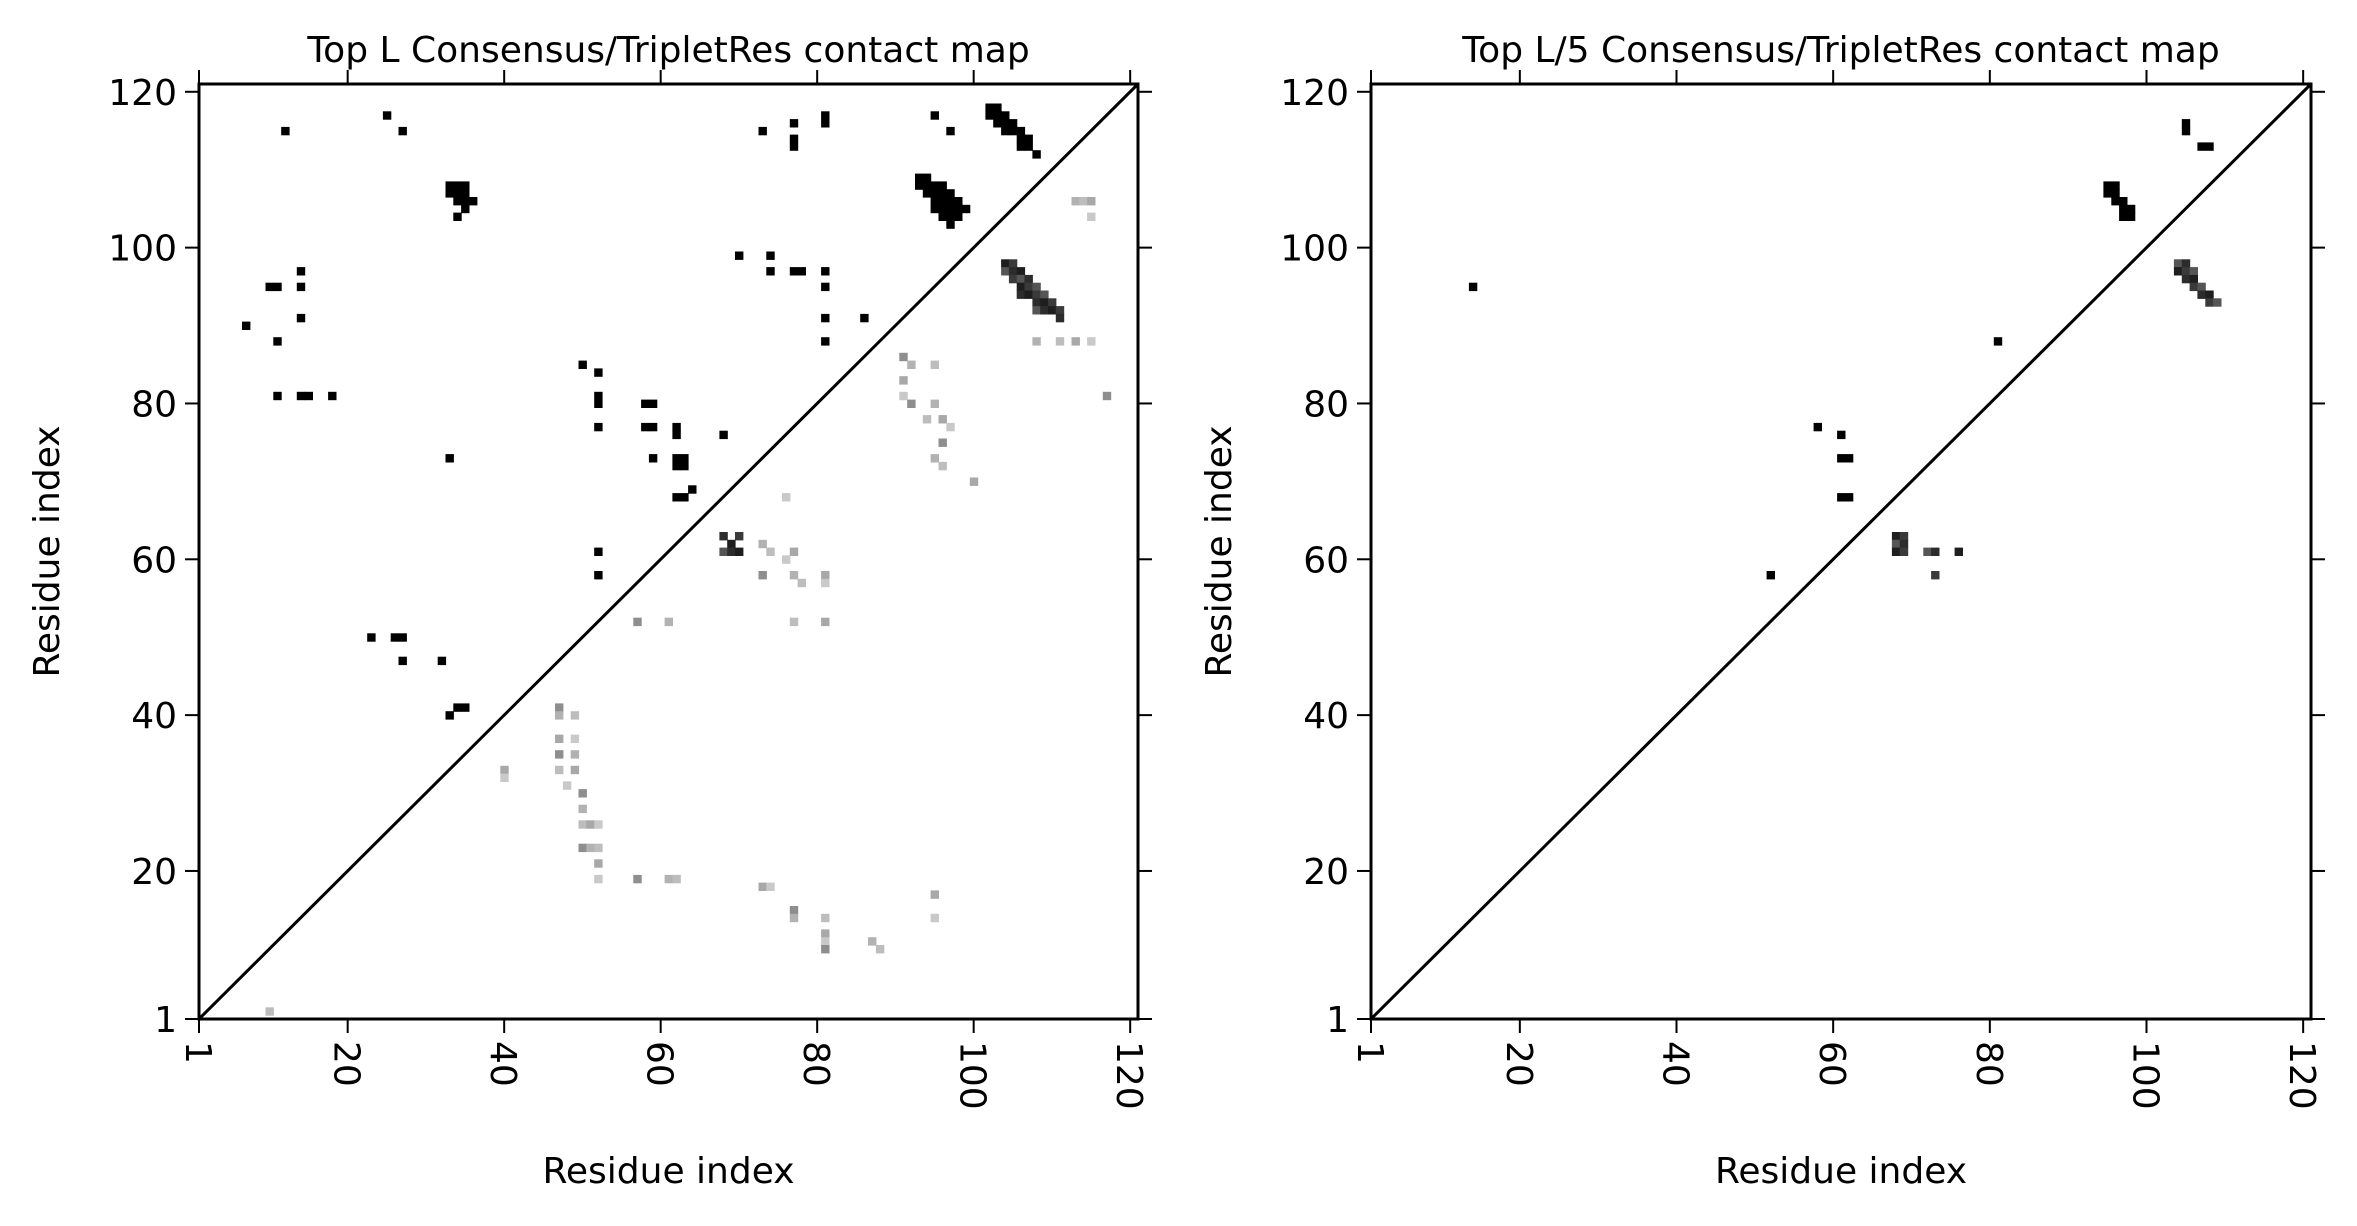 Image resolution: width=2357 pixels, height=1226 pixels. I want to click on y-tick-label: 80, so click(1326, 404).